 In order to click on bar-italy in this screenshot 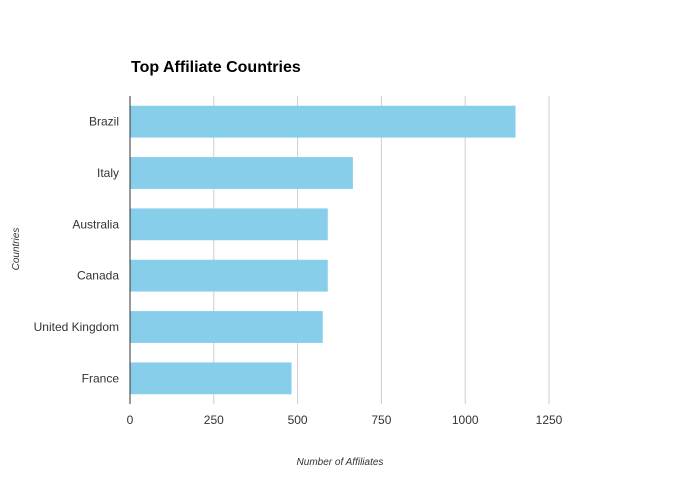, I will do `click(241, 173)`.